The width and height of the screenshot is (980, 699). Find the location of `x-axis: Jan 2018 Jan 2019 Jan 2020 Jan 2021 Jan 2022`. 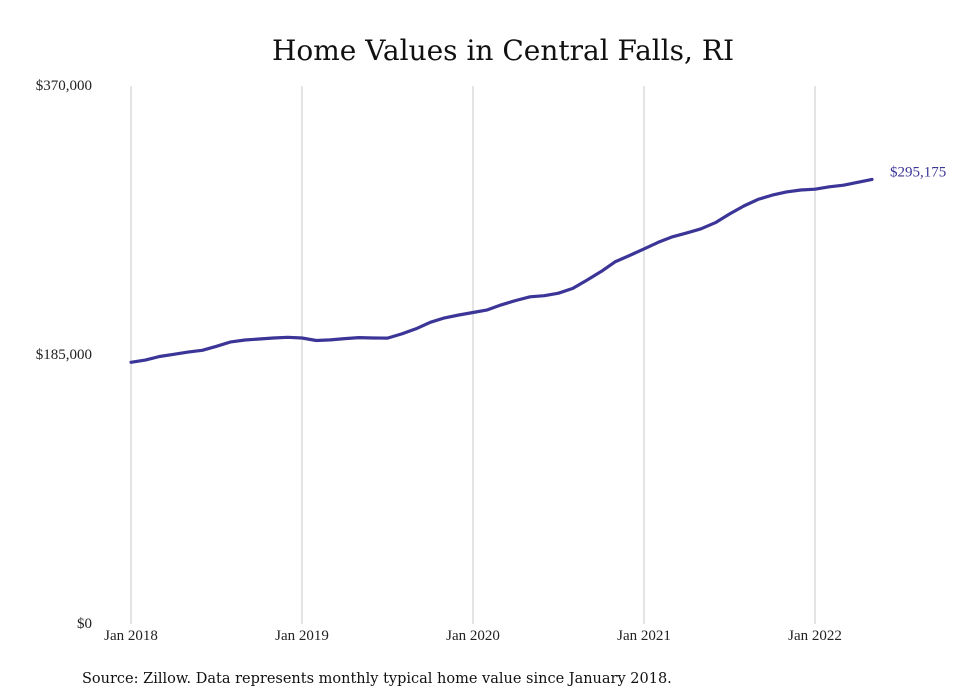

x-axis: Jan 2018 Jan 2019 Jan 2020 Jan 2021 Jan 2022 is located at coordinates (473, 636).